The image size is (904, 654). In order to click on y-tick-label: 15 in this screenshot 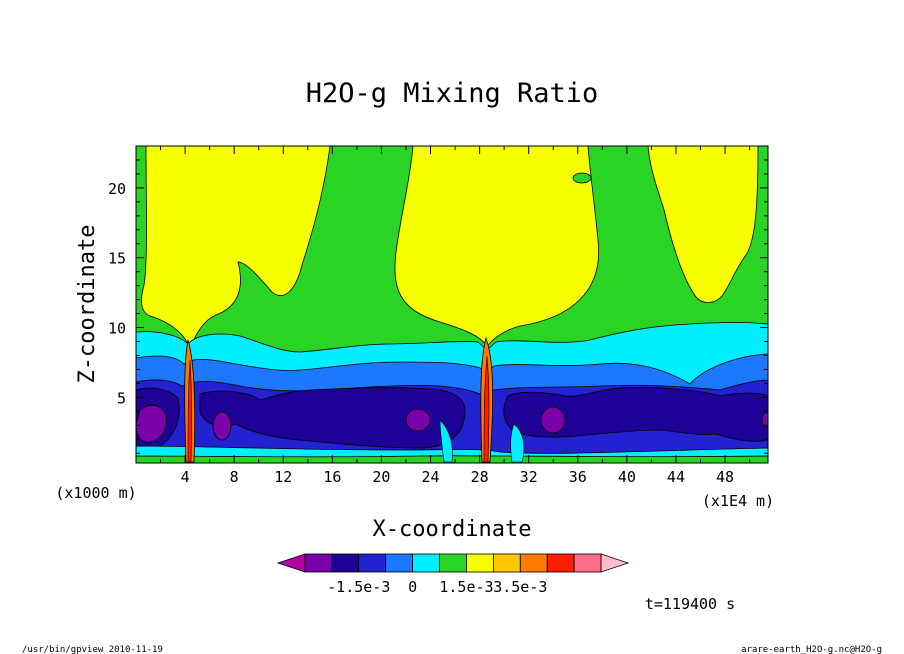, I will do `click(117, 259)`.